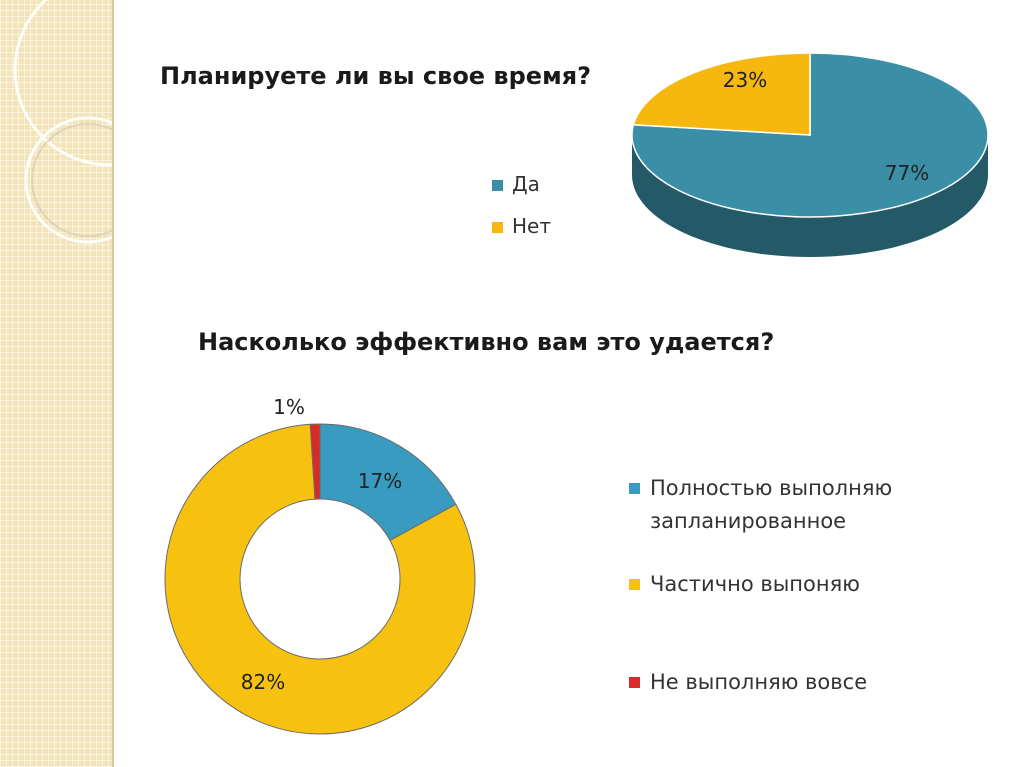 This screenshot has height=767, width=1024. Describe the element at coordinates (745, 80) in the screenshot. I see `pie-data-label-1: 23%` at that location.